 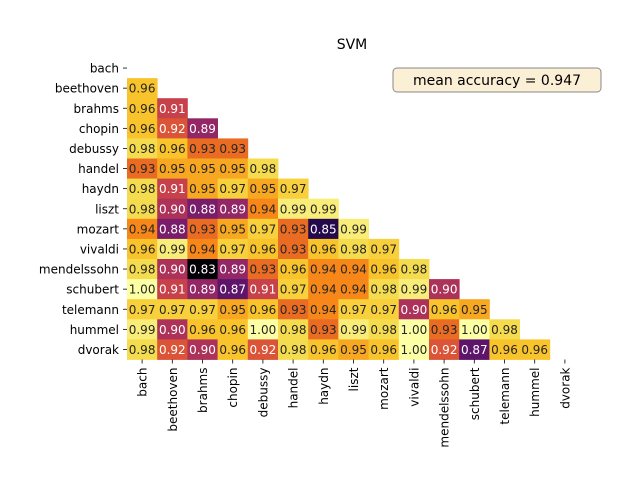 I want to click on y-tick-label: mozart, so click(x=98, y=229).